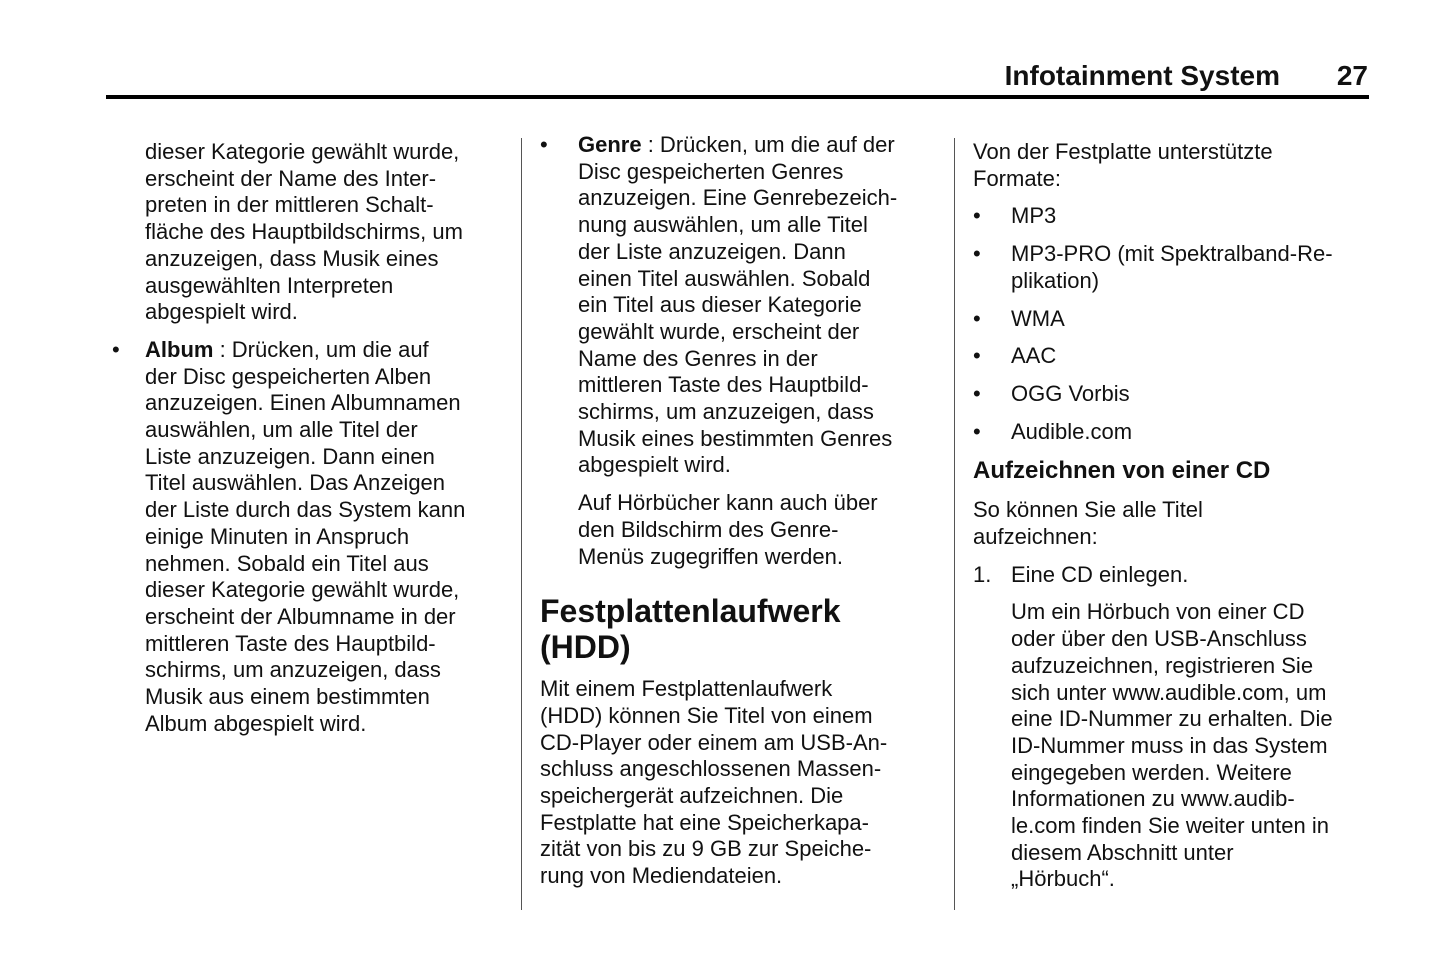 Image resolution: width=1445 pixels, height=966 pixels. What do you see at coordinates (738, 198) in the screenshot?
I see `text: anzuzeigen. Eine Genrebezeich-` at bounding box center [738, 198].